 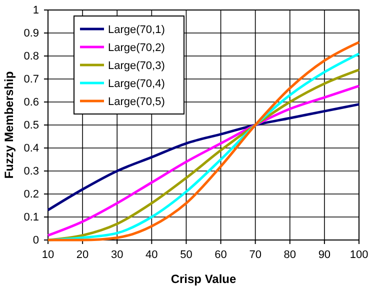 I want to click on legend-label: Large(70,5), so click(x=136, y=102).